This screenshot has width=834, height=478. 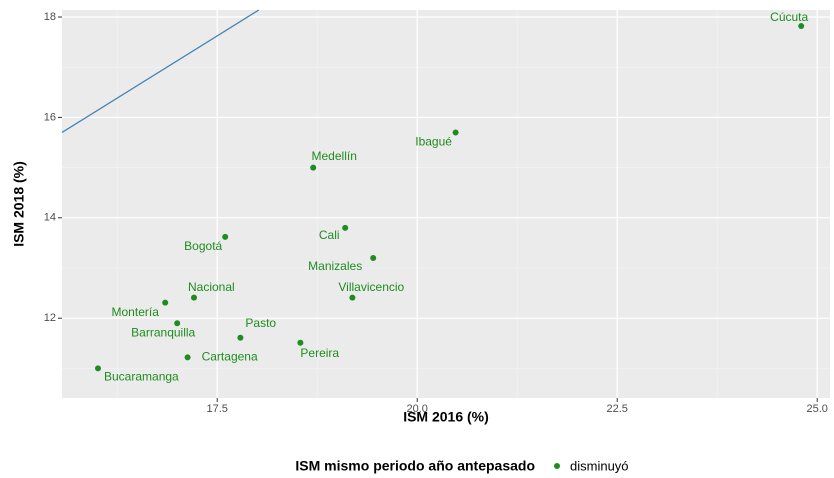 What do you see at coordinates (260, 323) in the screenshot?
I see `point-label: Pasto` at bounding box center [260, 323].